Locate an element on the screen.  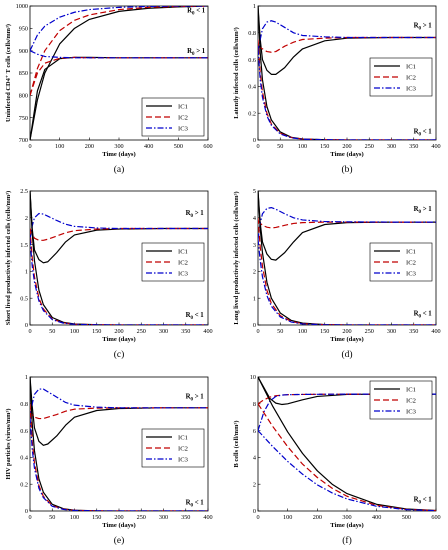
y-tick-label: 10 is located at coordinates (253, 377).